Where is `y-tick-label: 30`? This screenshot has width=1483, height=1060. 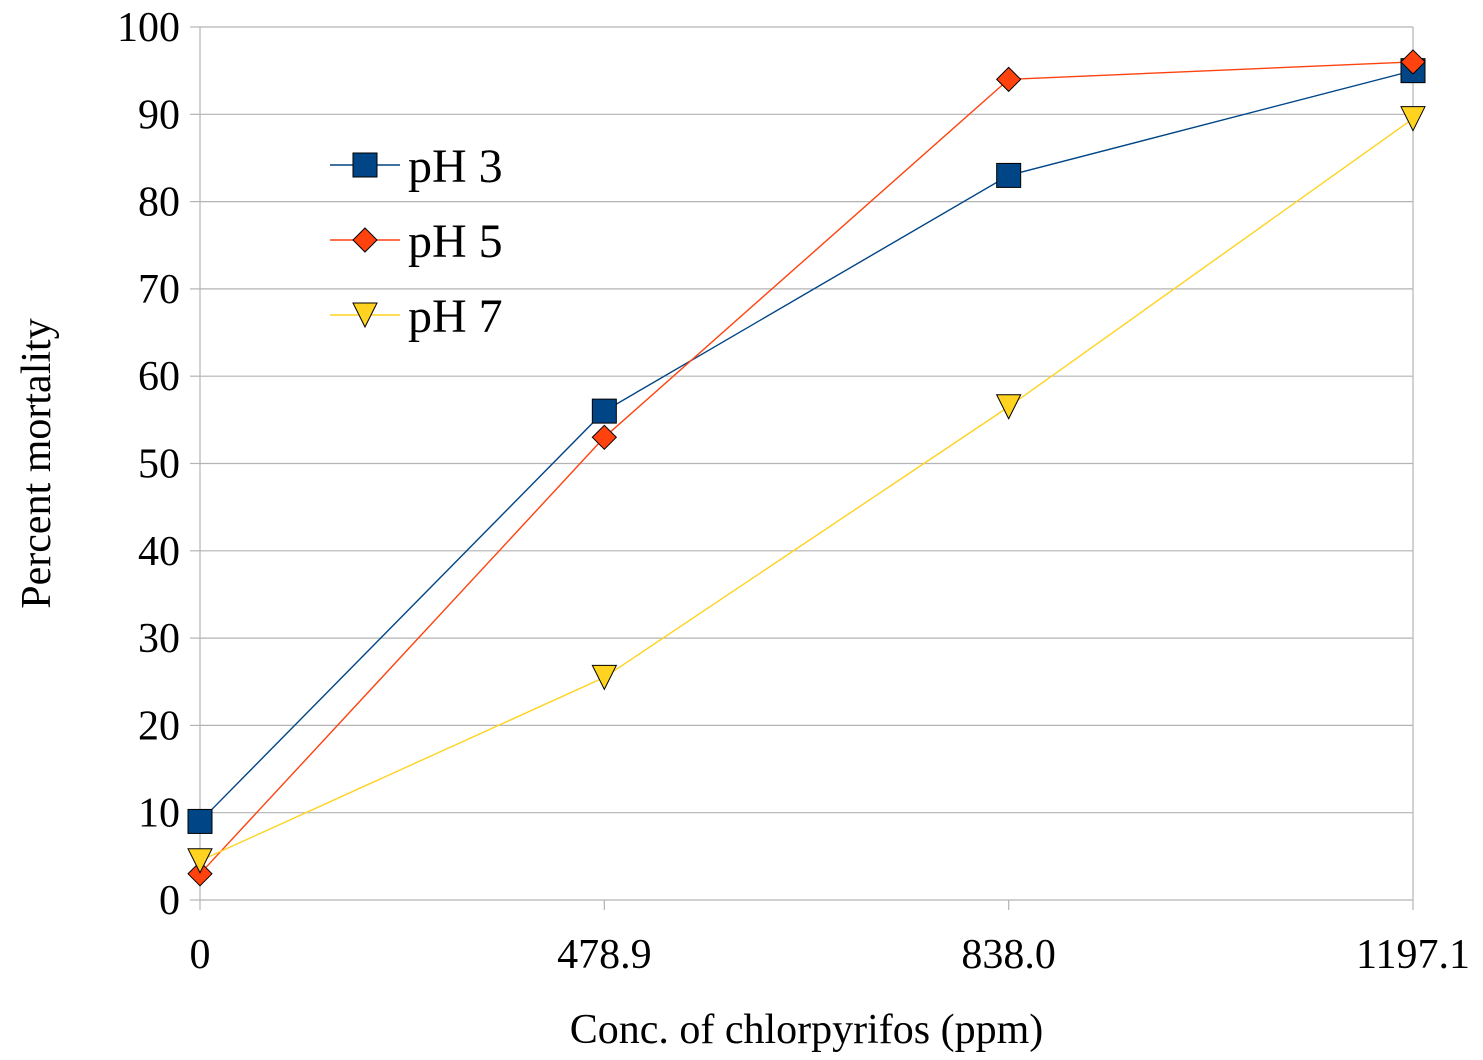 y-tick-label: 30 is located at coordinates (159, 639).